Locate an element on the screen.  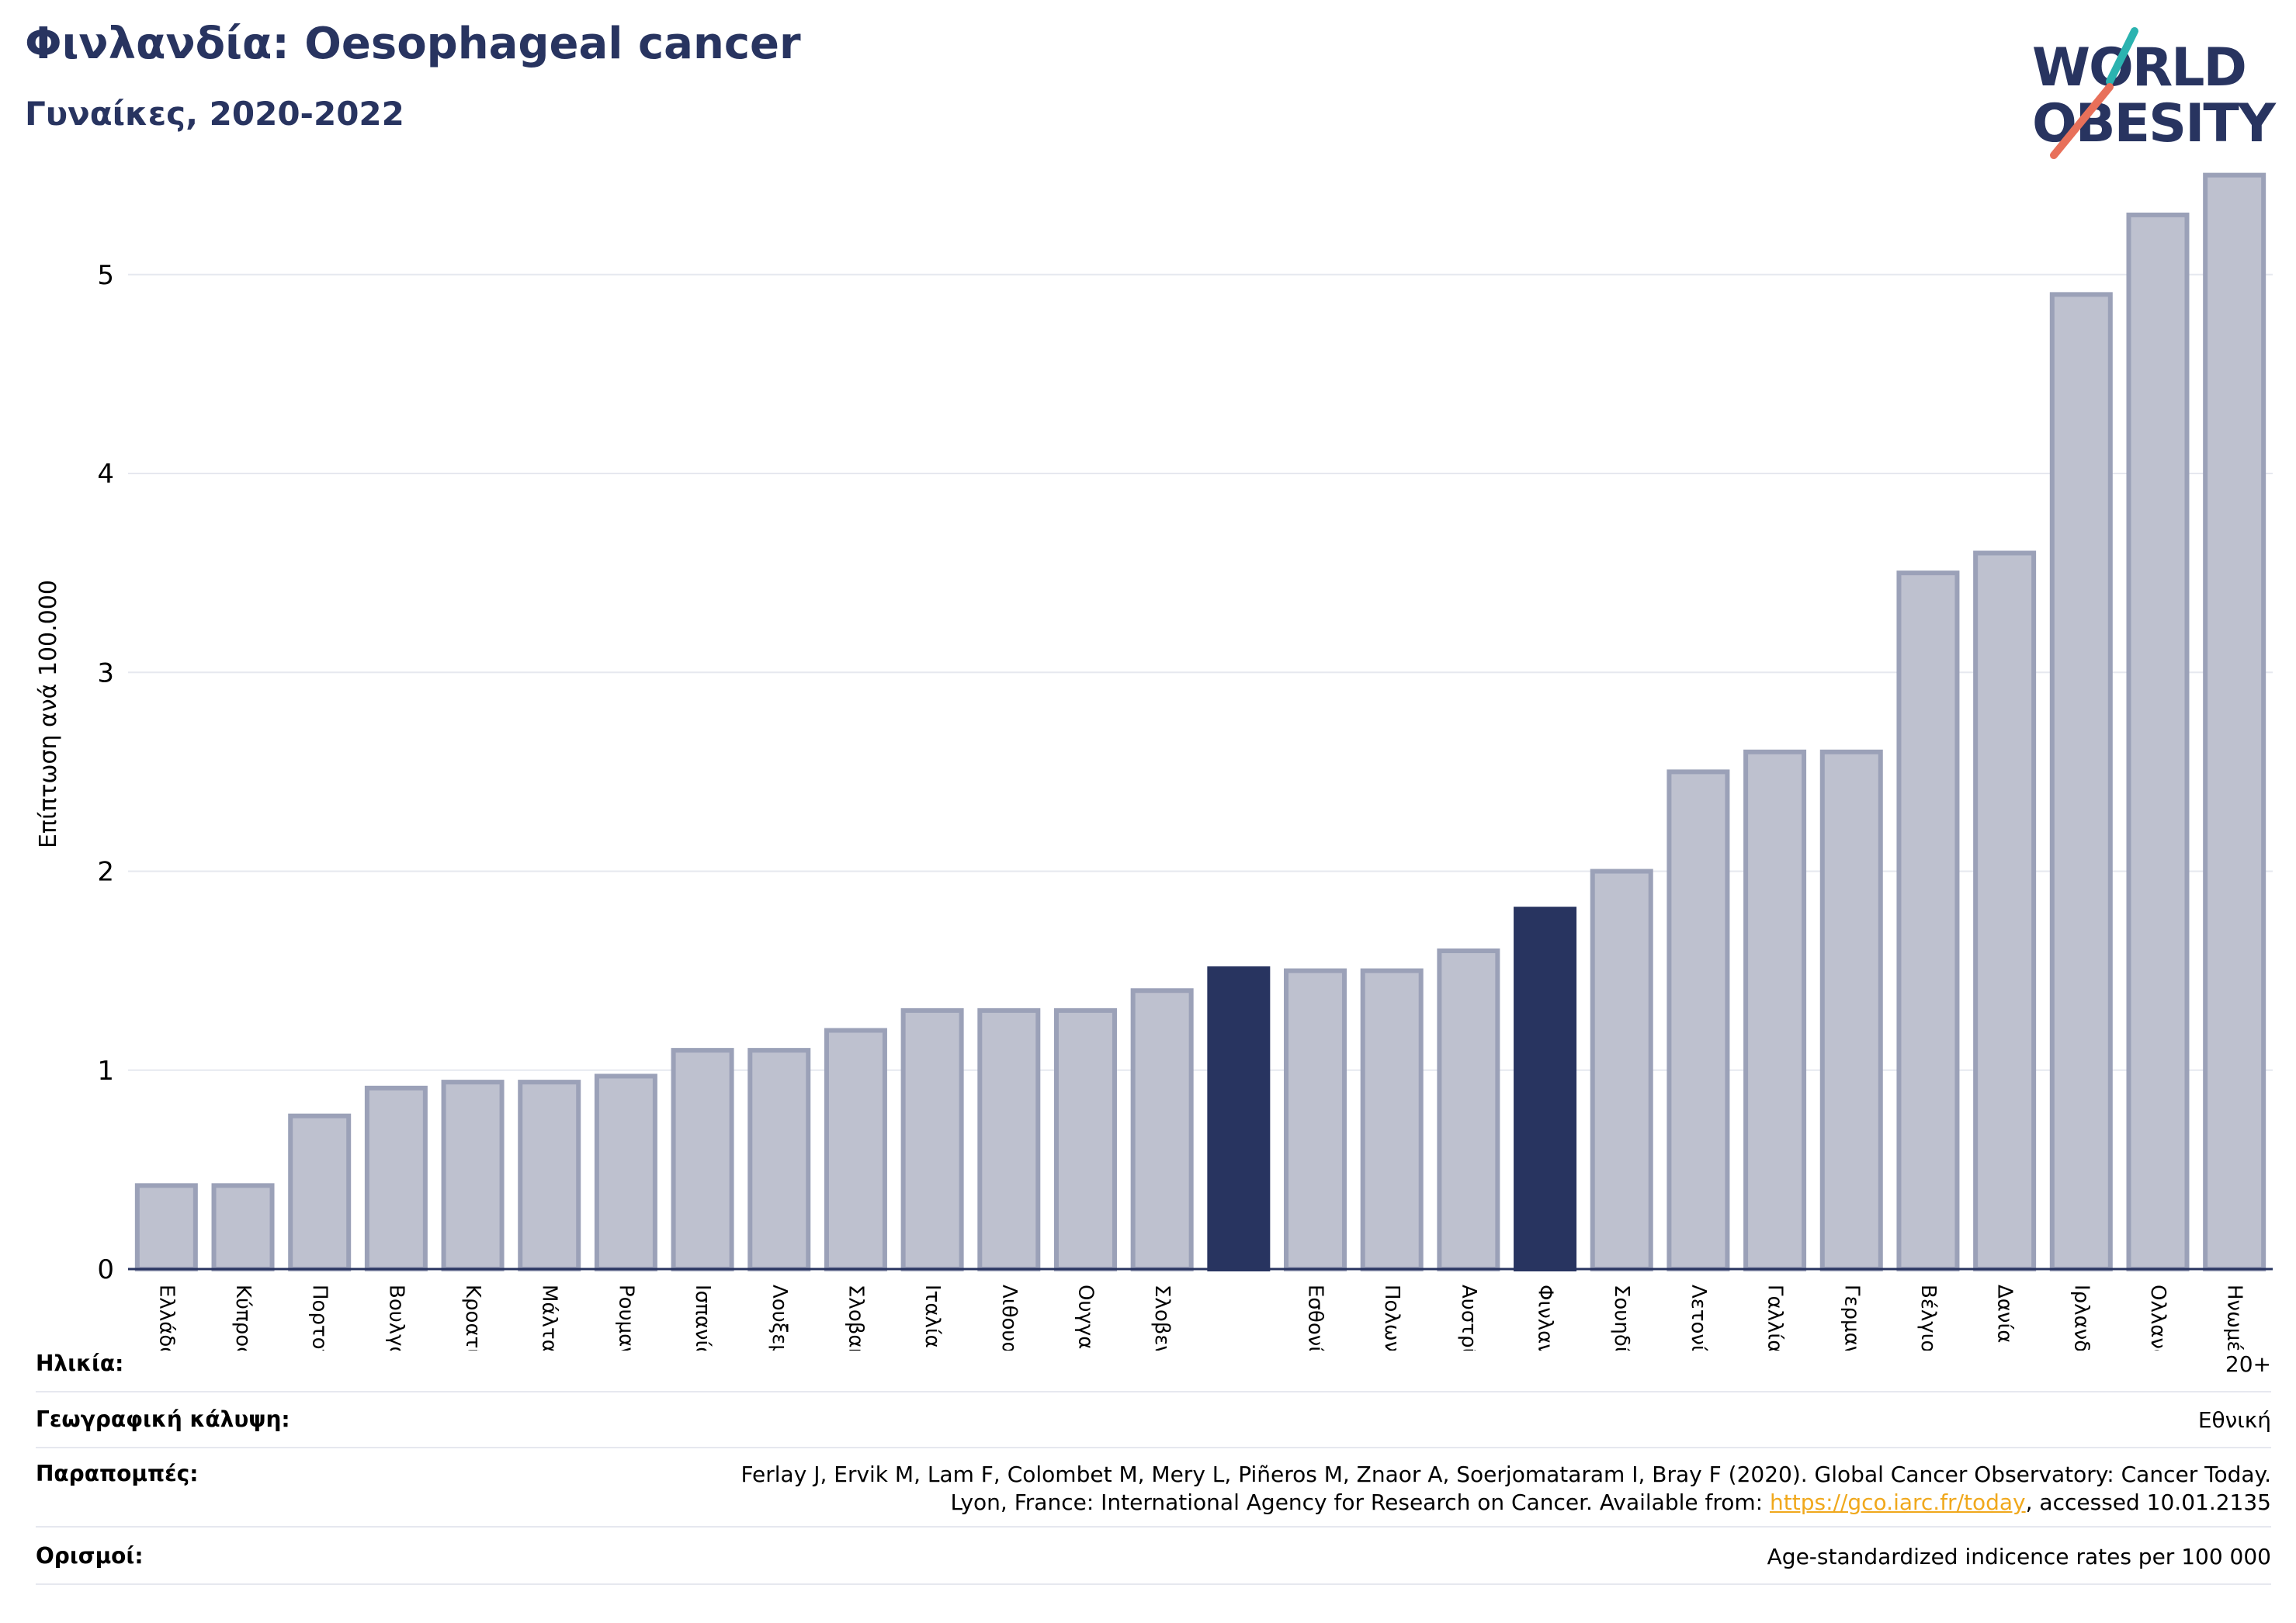
def-label: Ορισμοί: is located at coordinates (90, 1556).